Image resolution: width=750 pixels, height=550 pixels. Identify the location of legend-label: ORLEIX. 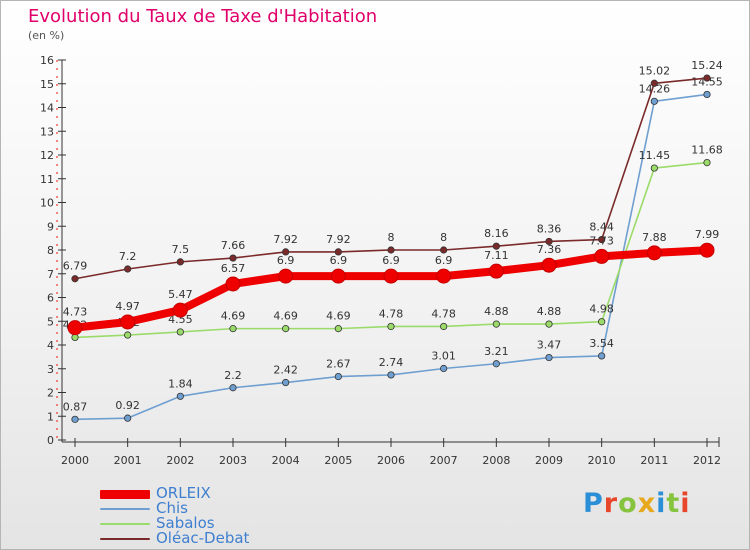
(183, 493).